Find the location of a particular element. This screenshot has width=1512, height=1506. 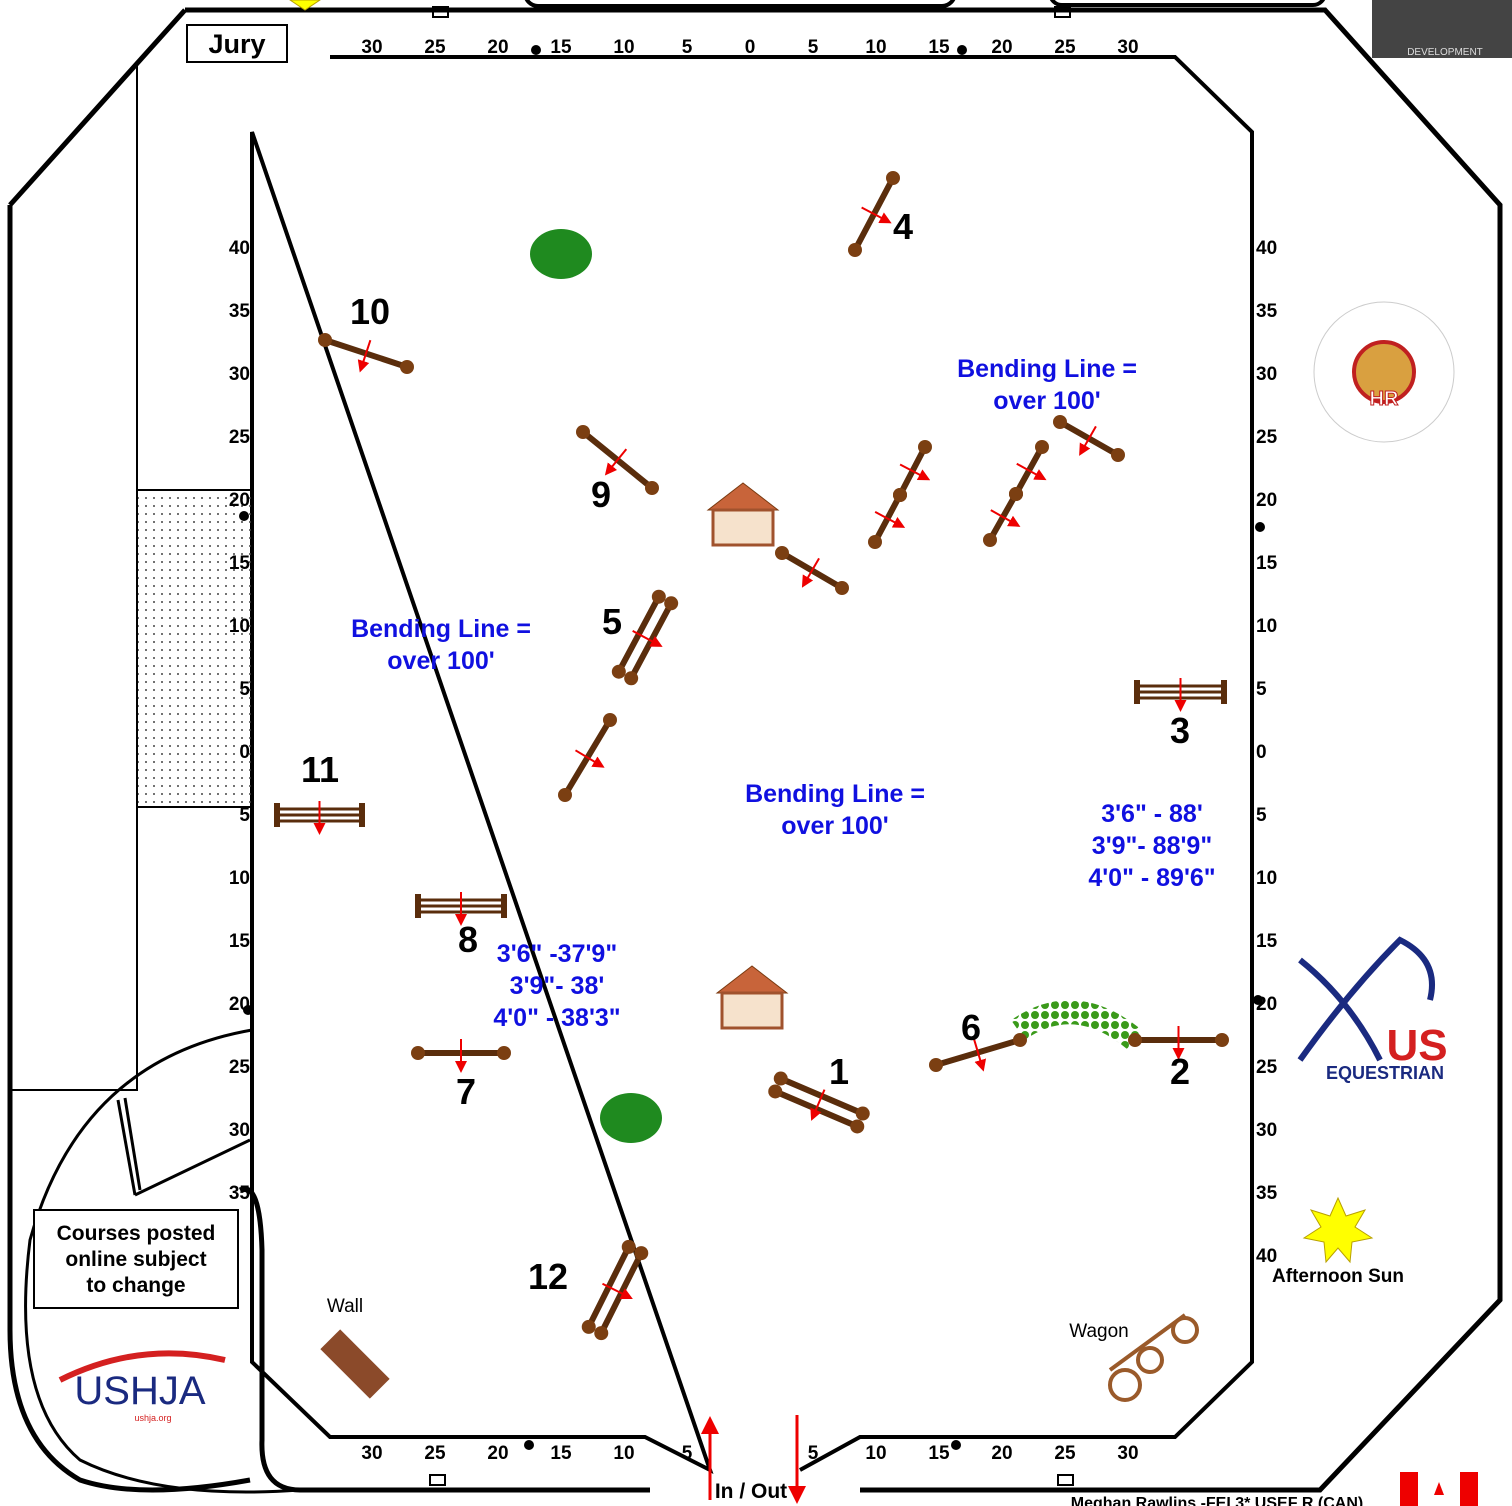

jury-label: Jury is located at coordinates (236, 44).